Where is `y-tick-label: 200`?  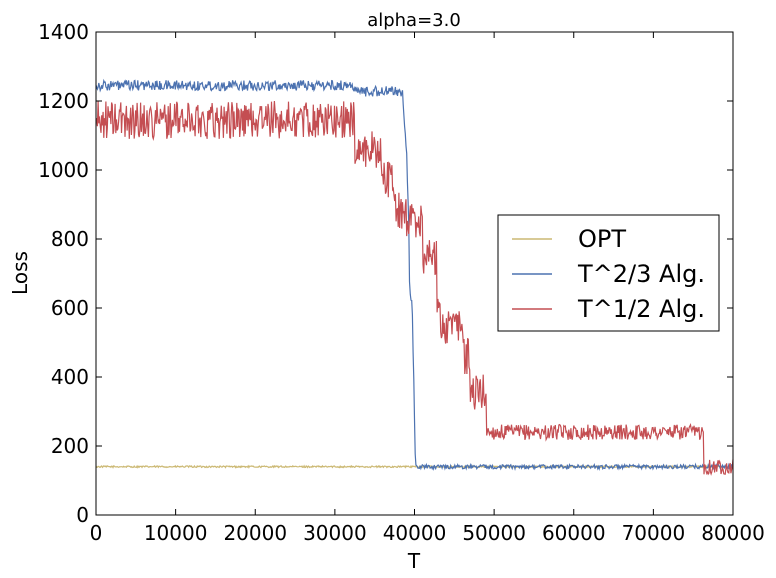 y-tick-label: 200 is located at coordinates (70, 446).